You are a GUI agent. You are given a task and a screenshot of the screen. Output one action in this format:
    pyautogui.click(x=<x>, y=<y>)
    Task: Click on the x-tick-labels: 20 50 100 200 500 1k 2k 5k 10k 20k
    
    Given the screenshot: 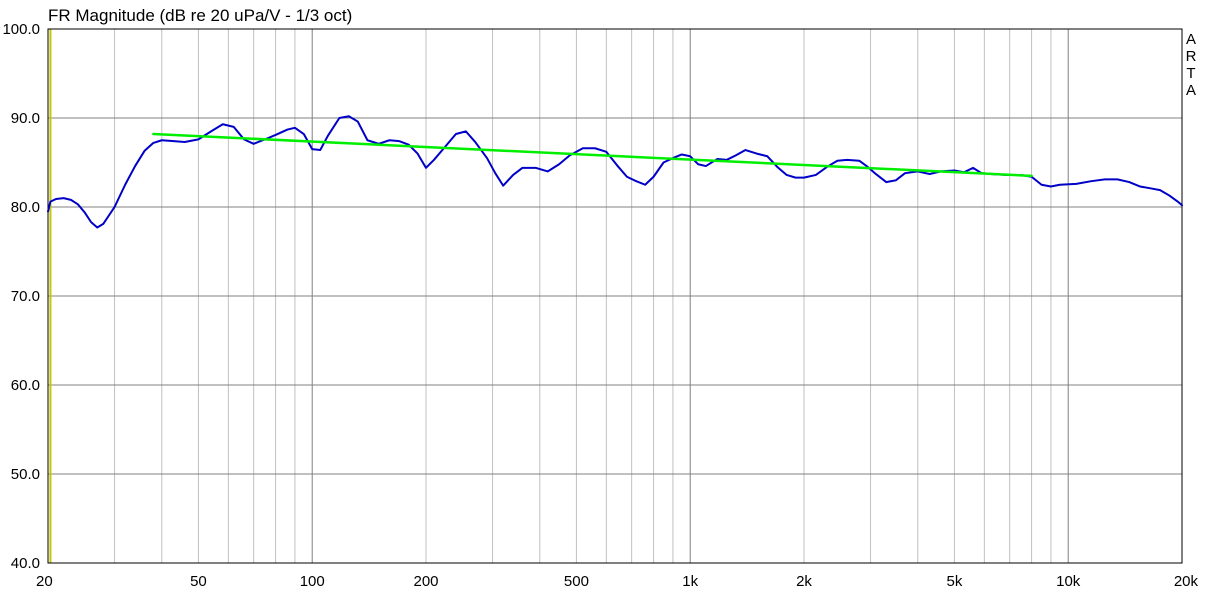 What is the action you would take?
    pyautogui.click(x=617, y=581)
    